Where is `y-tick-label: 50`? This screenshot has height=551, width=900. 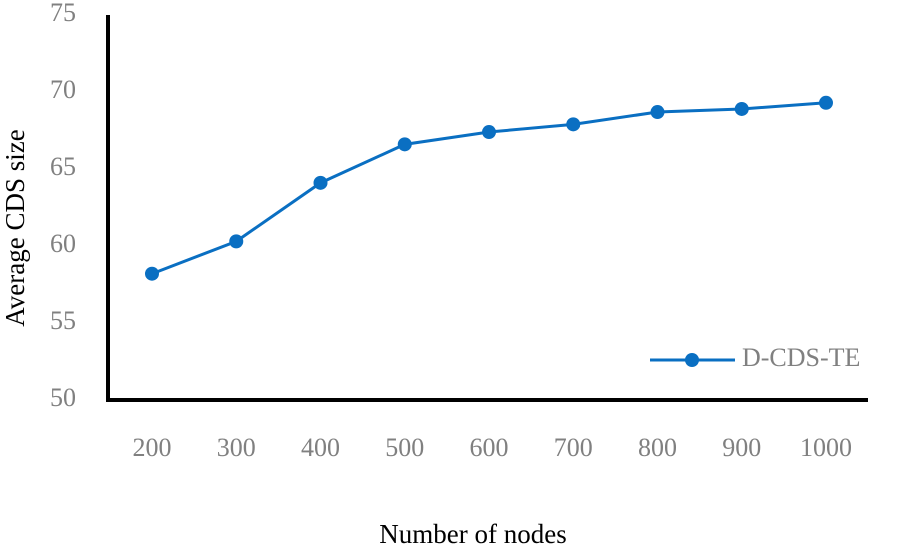
y-tick-label: 50 is located at coordinates (63, 397).